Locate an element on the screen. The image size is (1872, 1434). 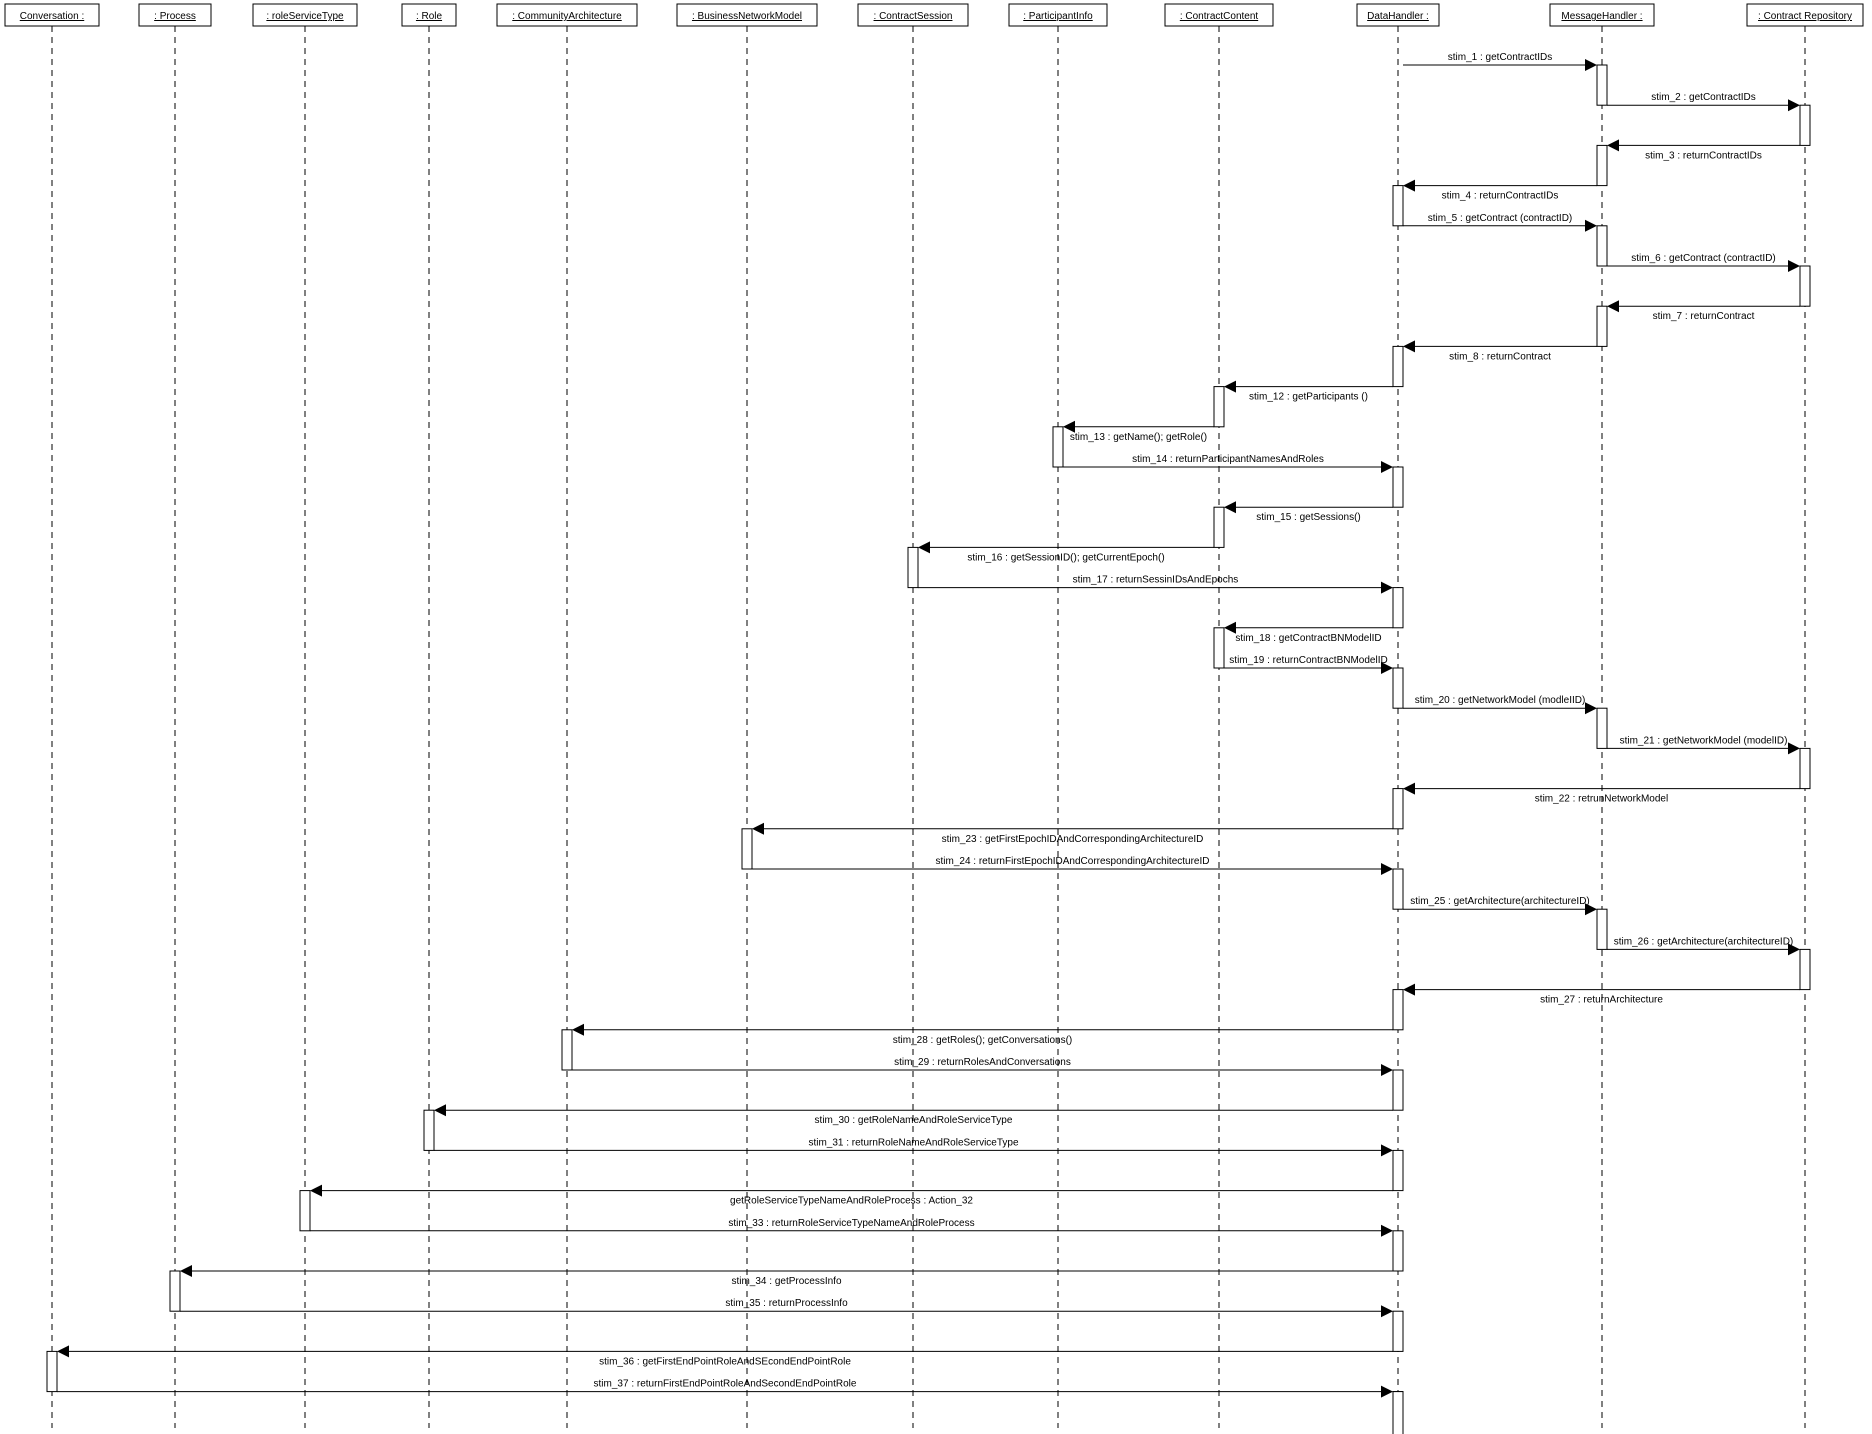
lifeline-conversation: Conversation : is located at coordinates (52, 715).